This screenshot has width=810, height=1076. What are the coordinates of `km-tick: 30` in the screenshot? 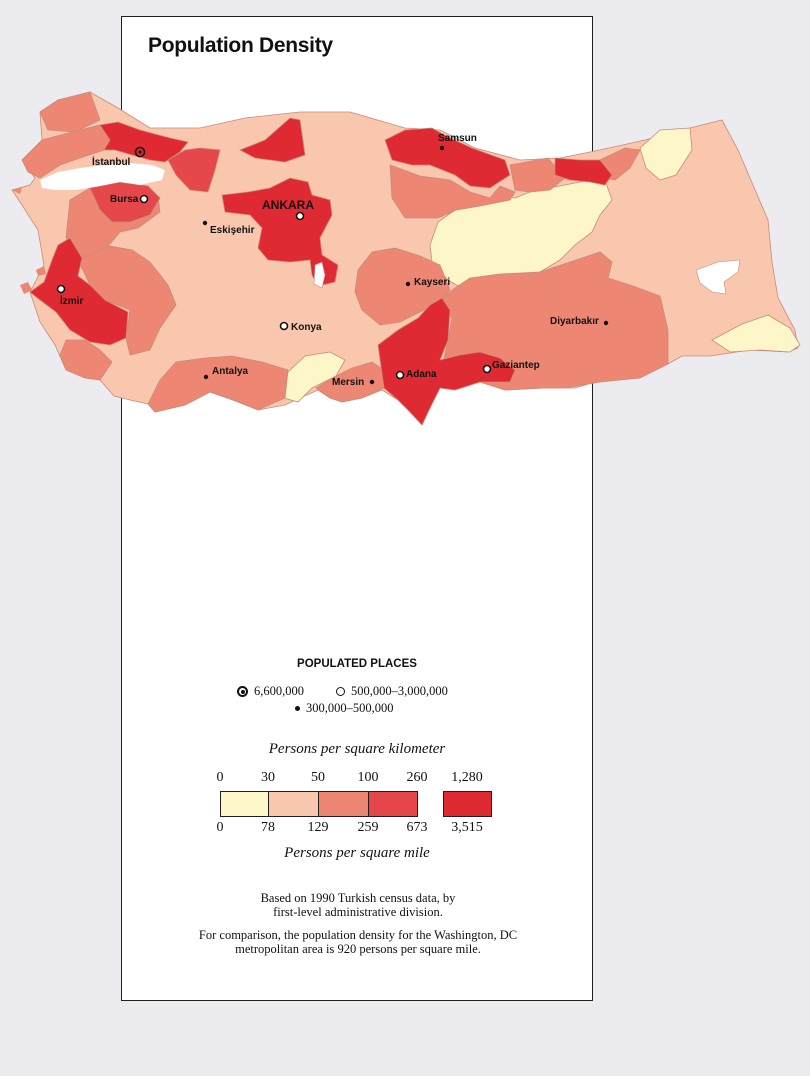 It's located at (268, 777).